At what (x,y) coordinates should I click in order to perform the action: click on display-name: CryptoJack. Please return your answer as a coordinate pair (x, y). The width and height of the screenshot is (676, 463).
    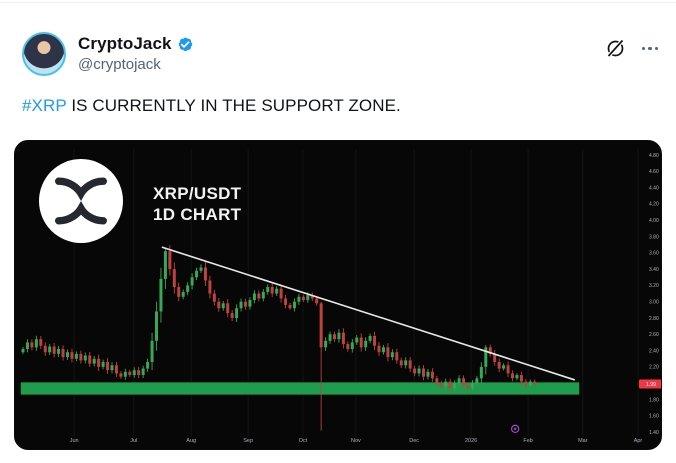
    Looking at the image, I should click on (125, 43).